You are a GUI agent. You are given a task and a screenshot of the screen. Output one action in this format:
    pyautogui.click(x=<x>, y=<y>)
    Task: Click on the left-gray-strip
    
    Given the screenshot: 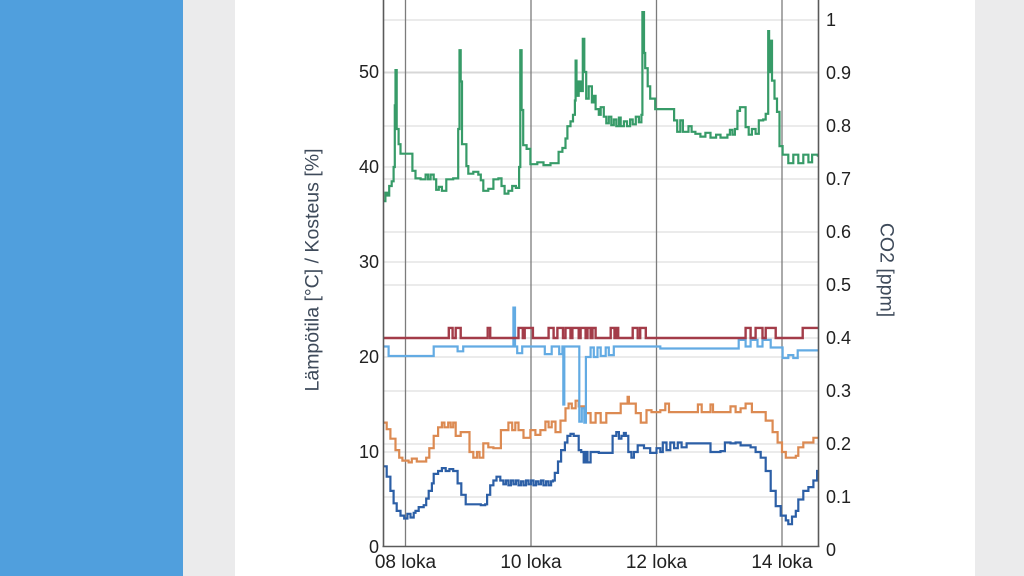 What is the action you would take?
    pyautogui.click(x=209, y=288)
    